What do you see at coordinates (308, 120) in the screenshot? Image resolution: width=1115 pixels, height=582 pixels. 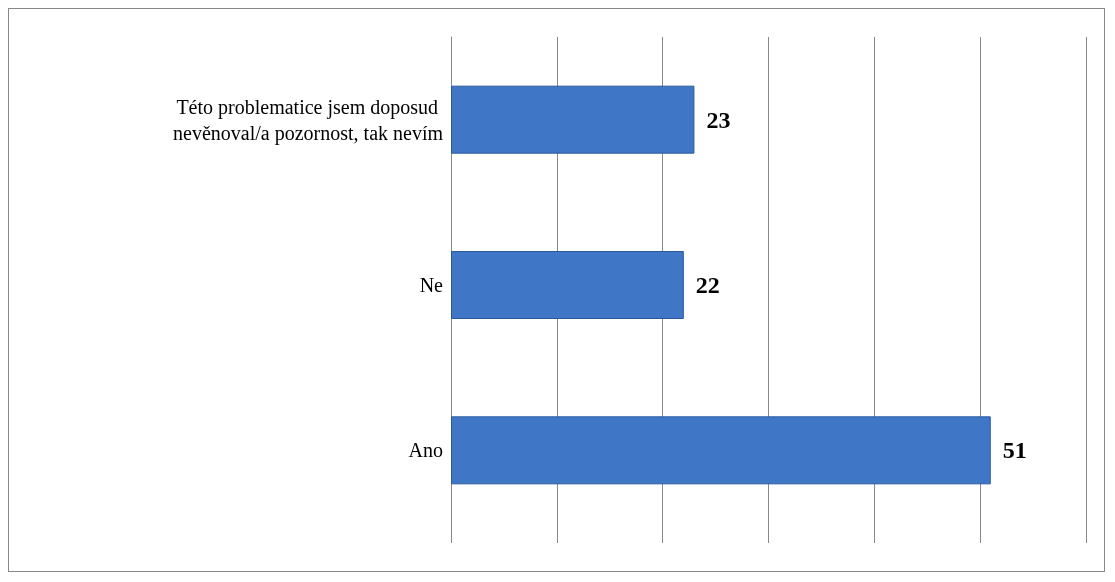 I see `y-tick-label: Této problematice jsem doposud nevěnoval/a pozornost, tak nevím` at bounding box center [308, 120].